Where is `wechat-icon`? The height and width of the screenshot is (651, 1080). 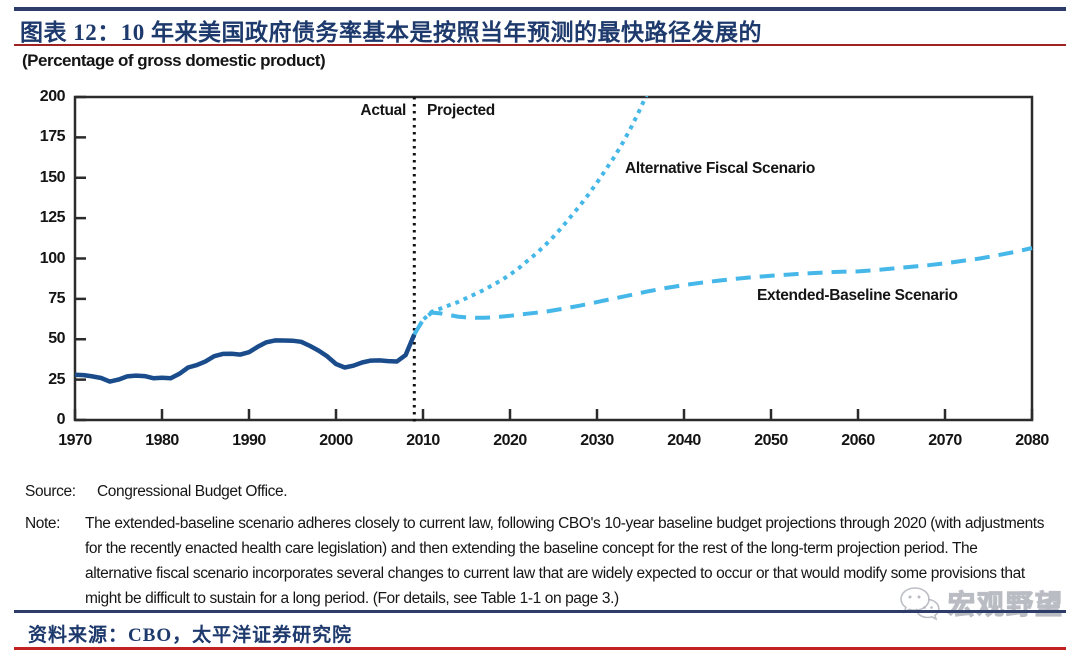
wechat-icon is located at coordinates (920, 603).